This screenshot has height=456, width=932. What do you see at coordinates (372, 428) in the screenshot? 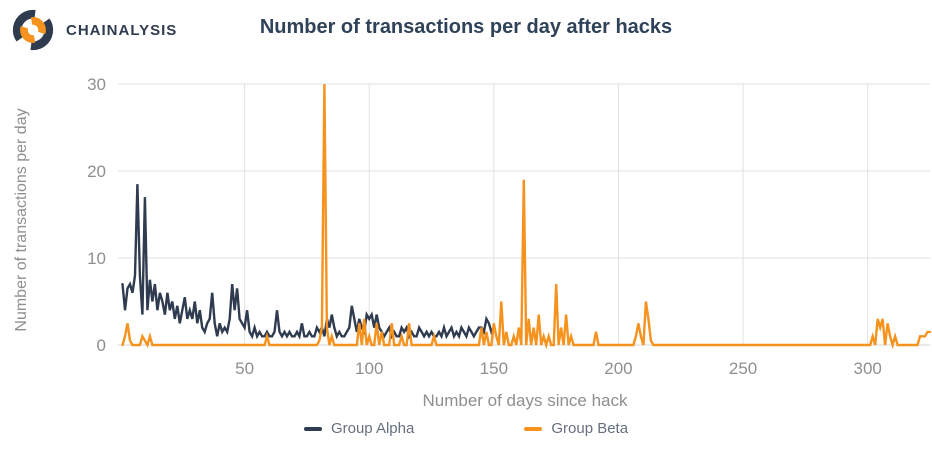
I see `legend-label: Group Alpha` at bounding box center [372, 428].